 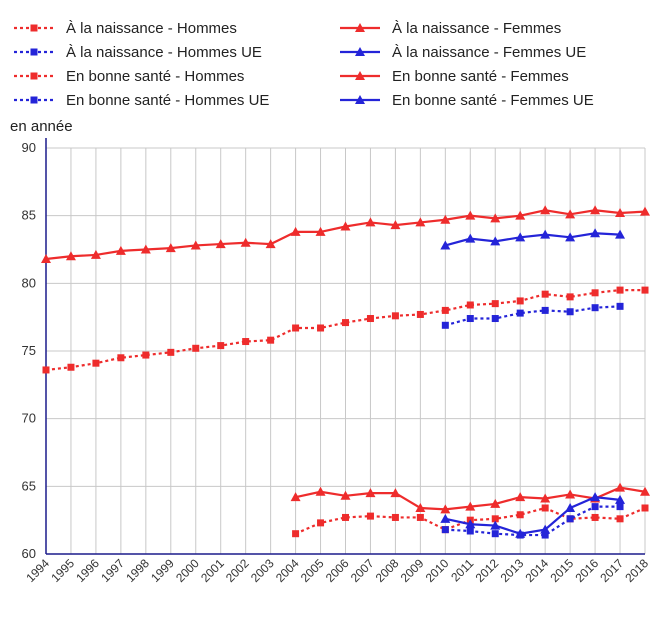 What do you see at coordinates (62, 570) in the screenshot?
I see `x-tick-label: 1995` at bounding box center [62, 570].